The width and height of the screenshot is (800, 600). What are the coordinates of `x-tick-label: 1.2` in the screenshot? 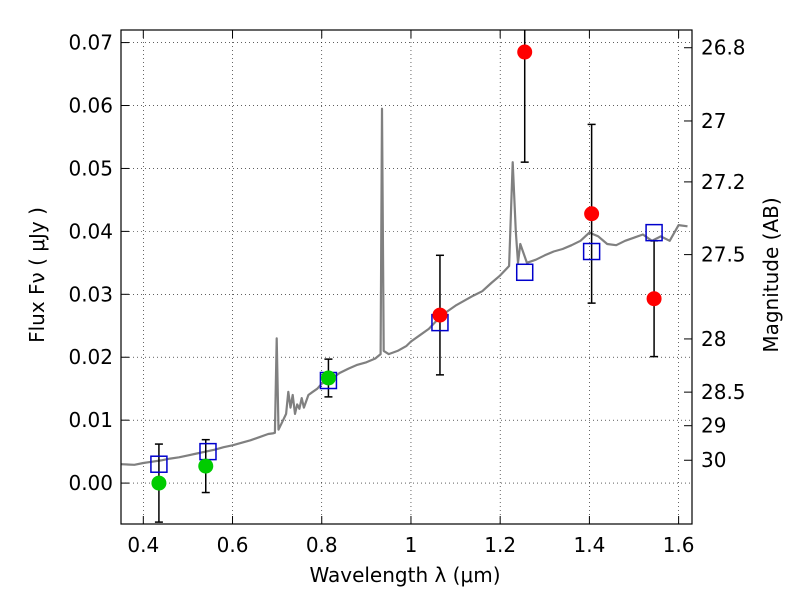 It's located at (500, 545).